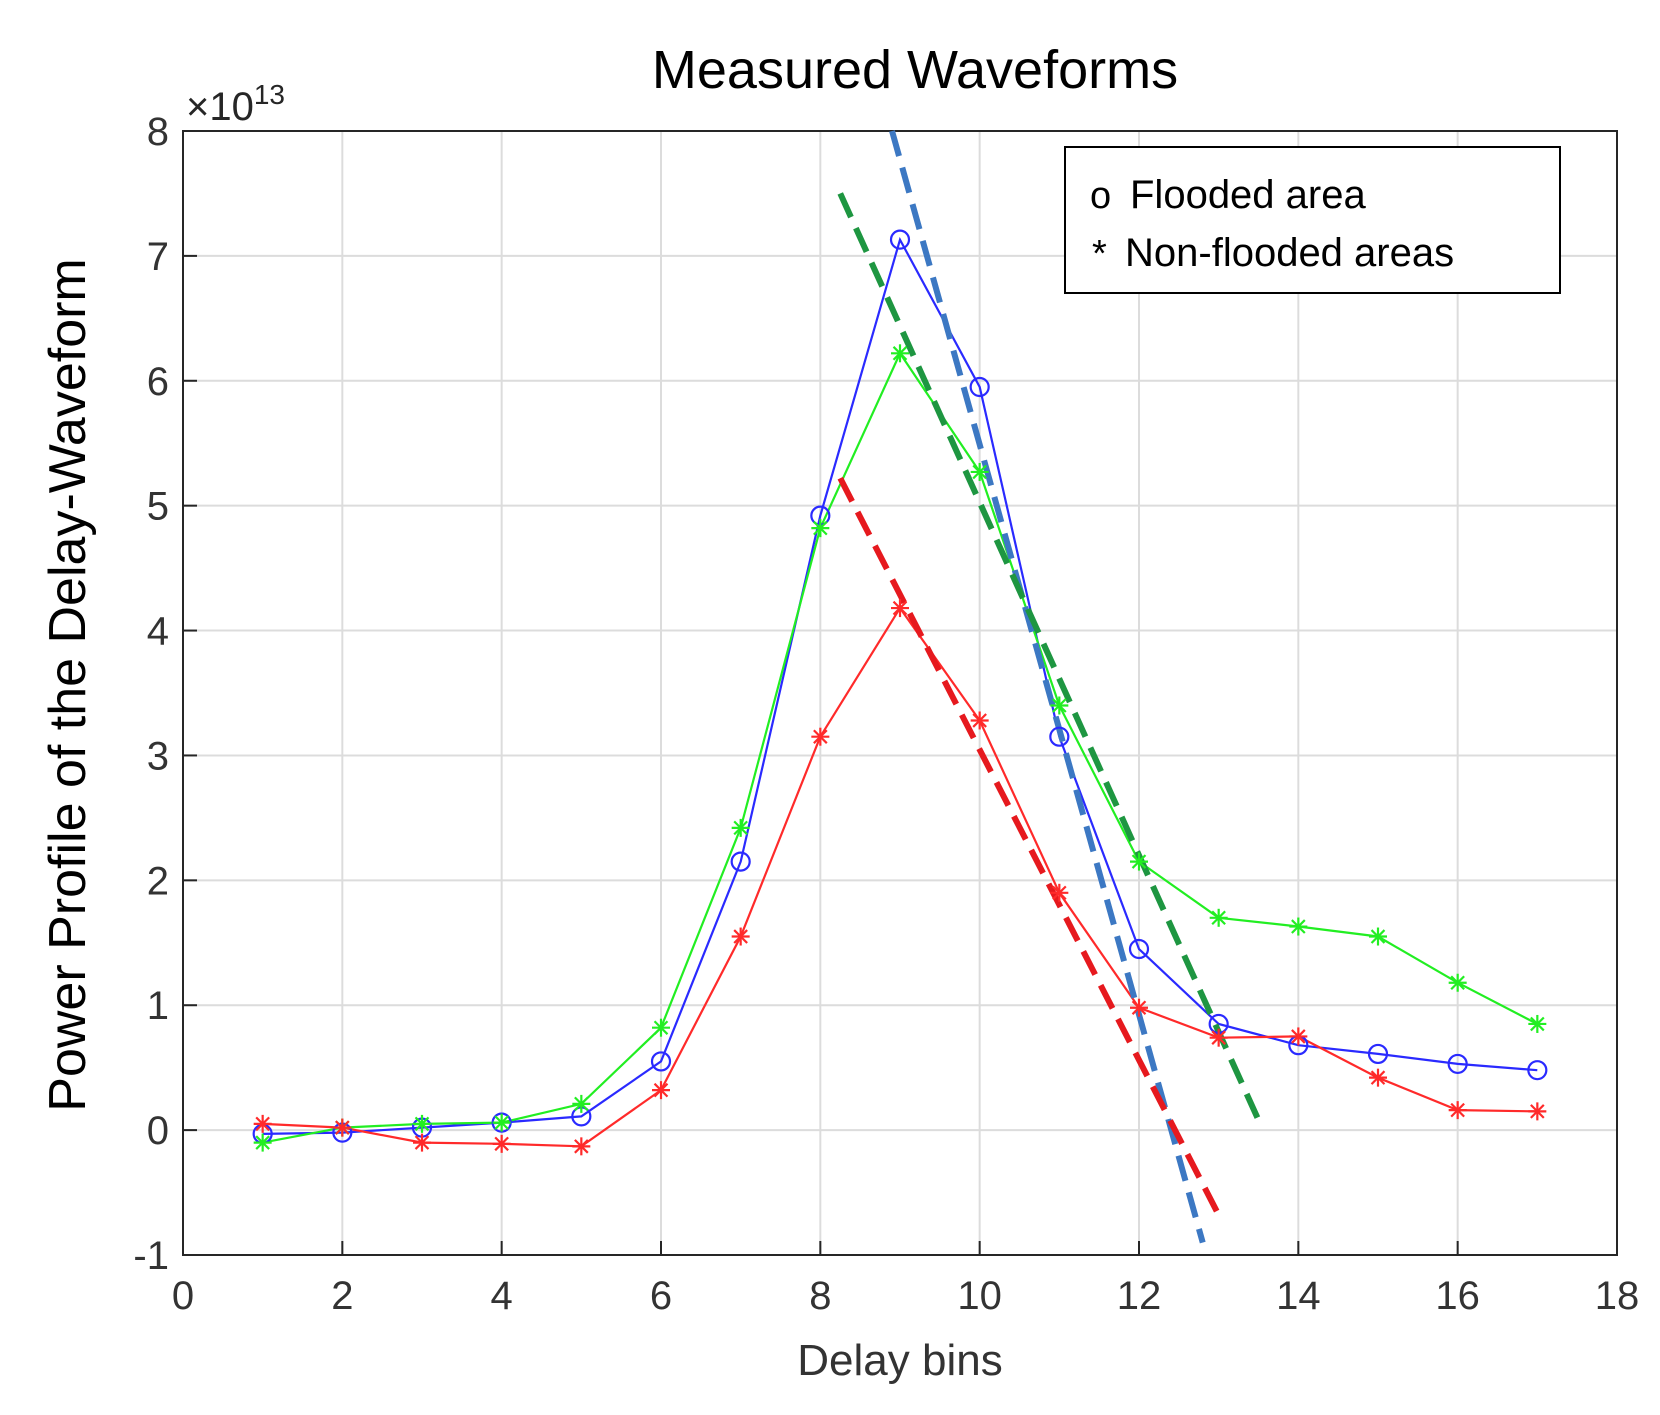 This screenshot has height=1415, width=1660. What do you see at coordinates (1298, 1296) in the screenshot?
I see `x-tick-label: 14` at bounding box center [1298, 1296].